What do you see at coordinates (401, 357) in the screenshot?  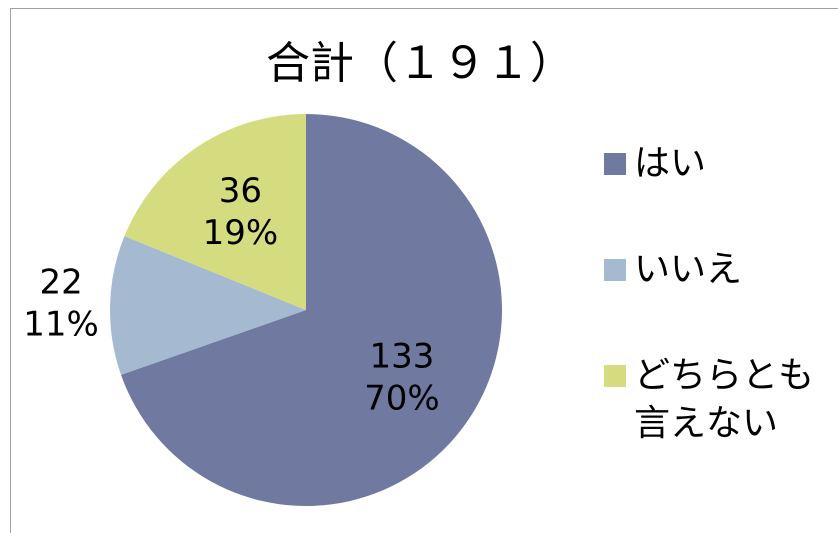 I see `data-label: 133` at bounding box center [401, 357].